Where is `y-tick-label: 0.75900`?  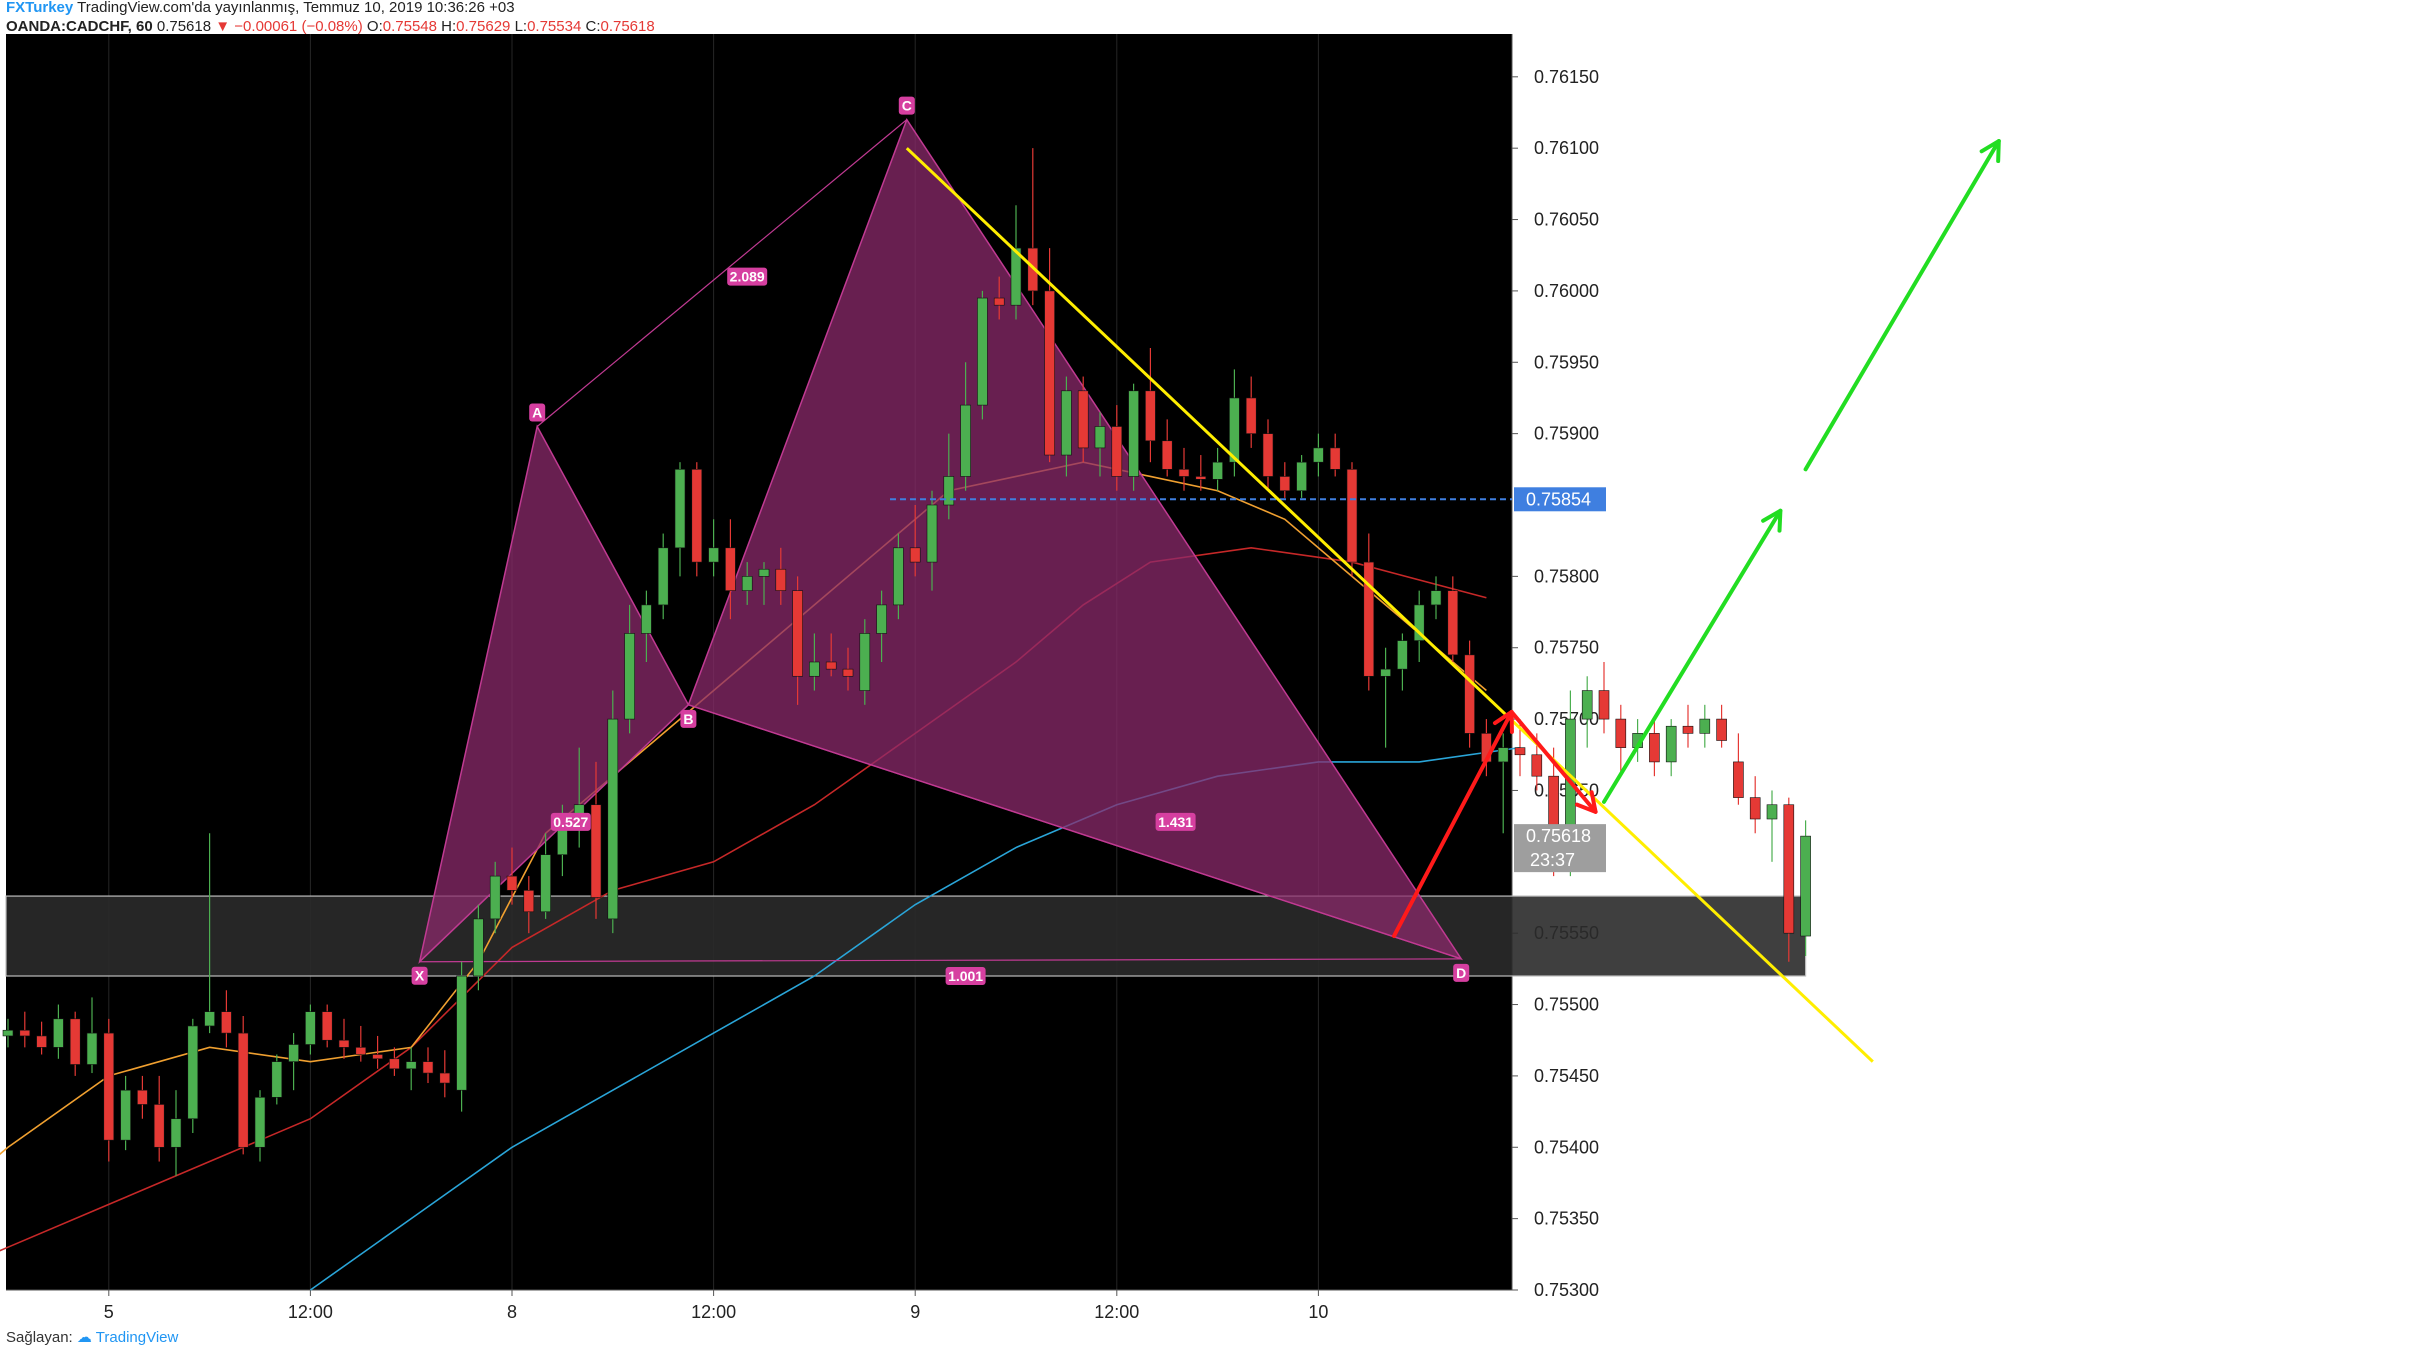 y-tick-label: 0.75900 is located at coordinates (1566, 434).